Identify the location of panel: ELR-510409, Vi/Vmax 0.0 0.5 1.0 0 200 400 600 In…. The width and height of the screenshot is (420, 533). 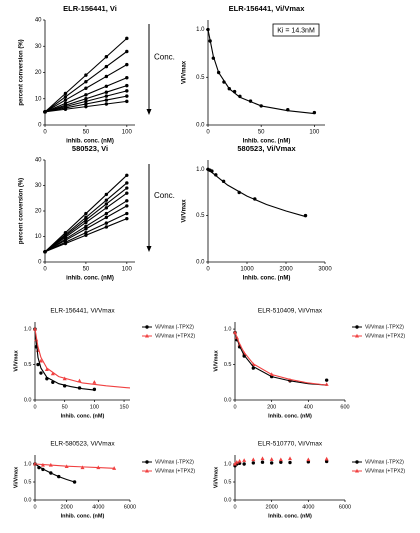
(309, 364).